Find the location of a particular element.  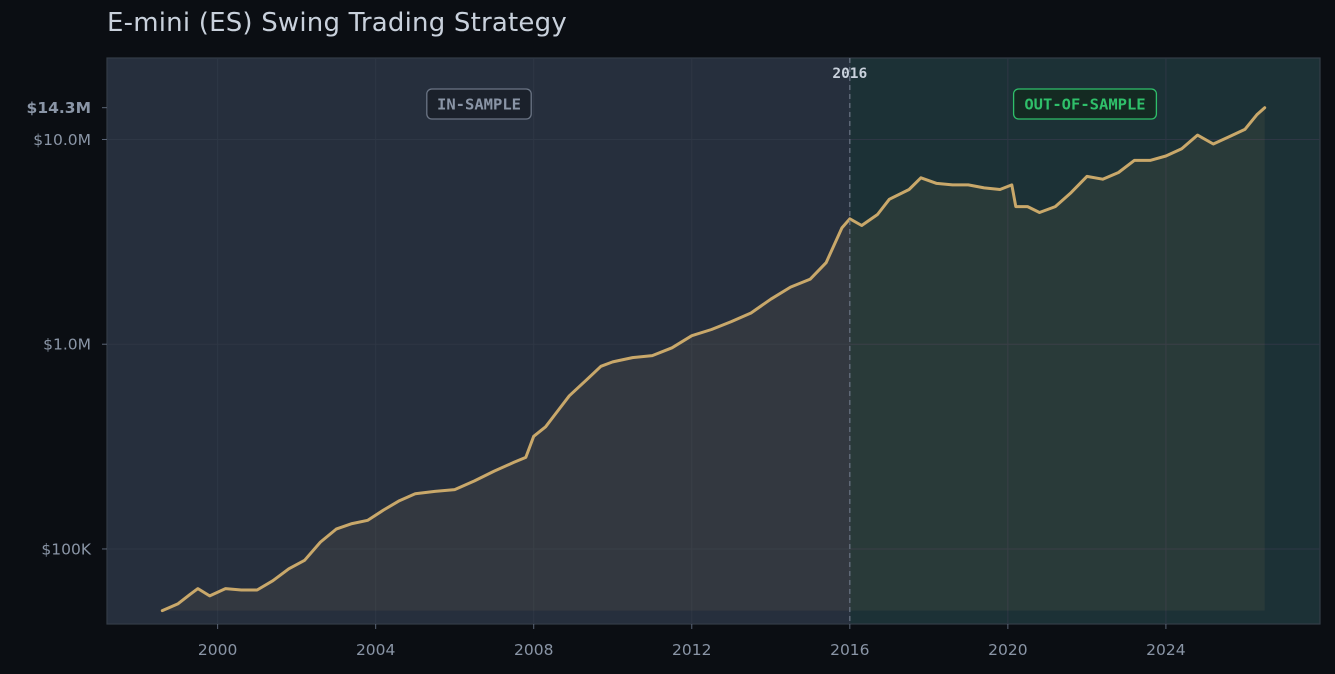

y-tick-label-14300000: $14.3M is located at coordinates (59, 108).